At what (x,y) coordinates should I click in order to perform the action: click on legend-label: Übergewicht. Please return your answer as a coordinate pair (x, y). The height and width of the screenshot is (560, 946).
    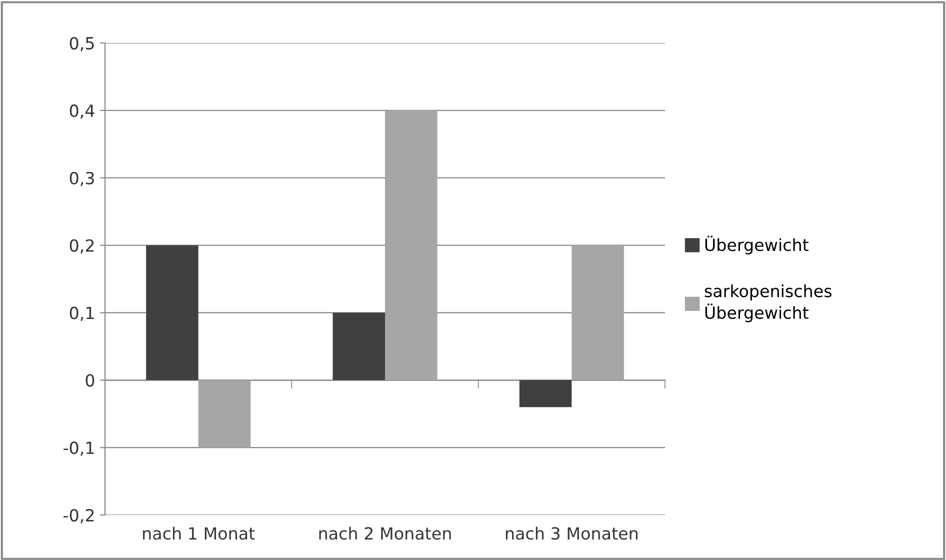
    Looking at the image, I should click on (756, 245).